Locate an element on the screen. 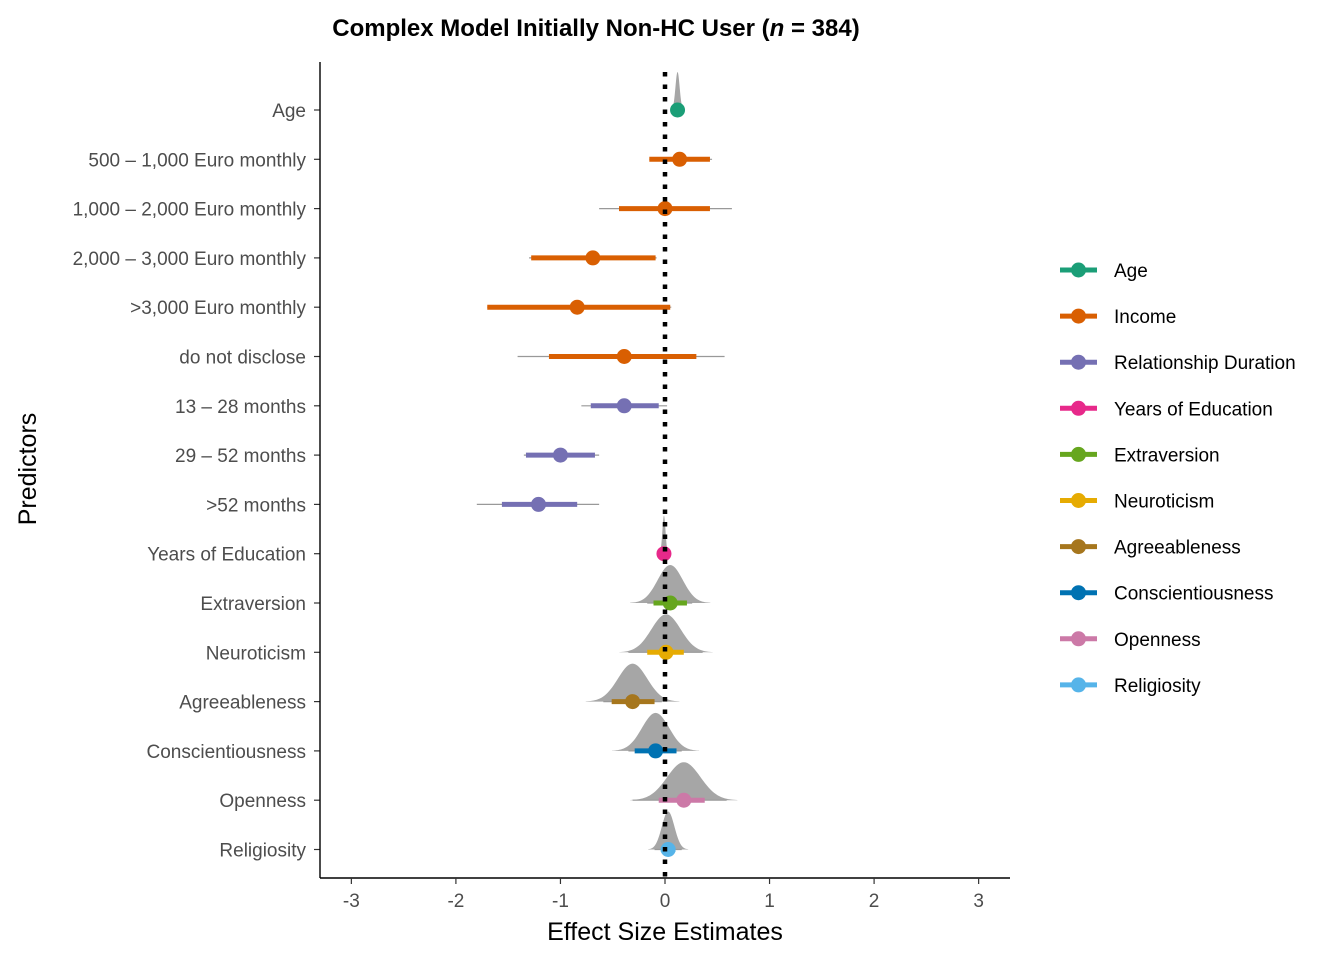 Image resolution: width=1344 pixels, height=960 pixels. x-tick-label: -3 is located at coordinates (351, 901).